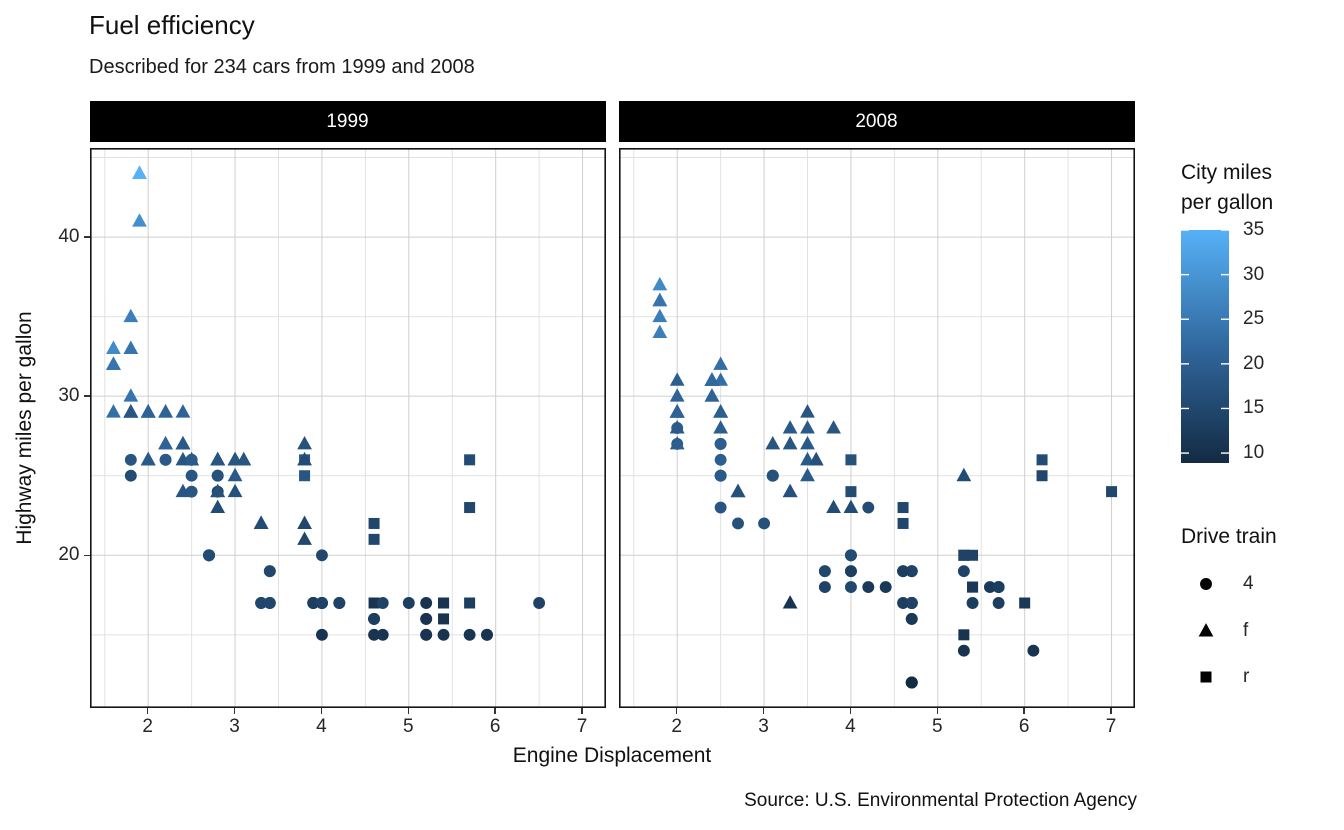  Describe the element at coordinates (347, 121) in the screenshot. I see `facet-strip-1999: 1999` at that location.